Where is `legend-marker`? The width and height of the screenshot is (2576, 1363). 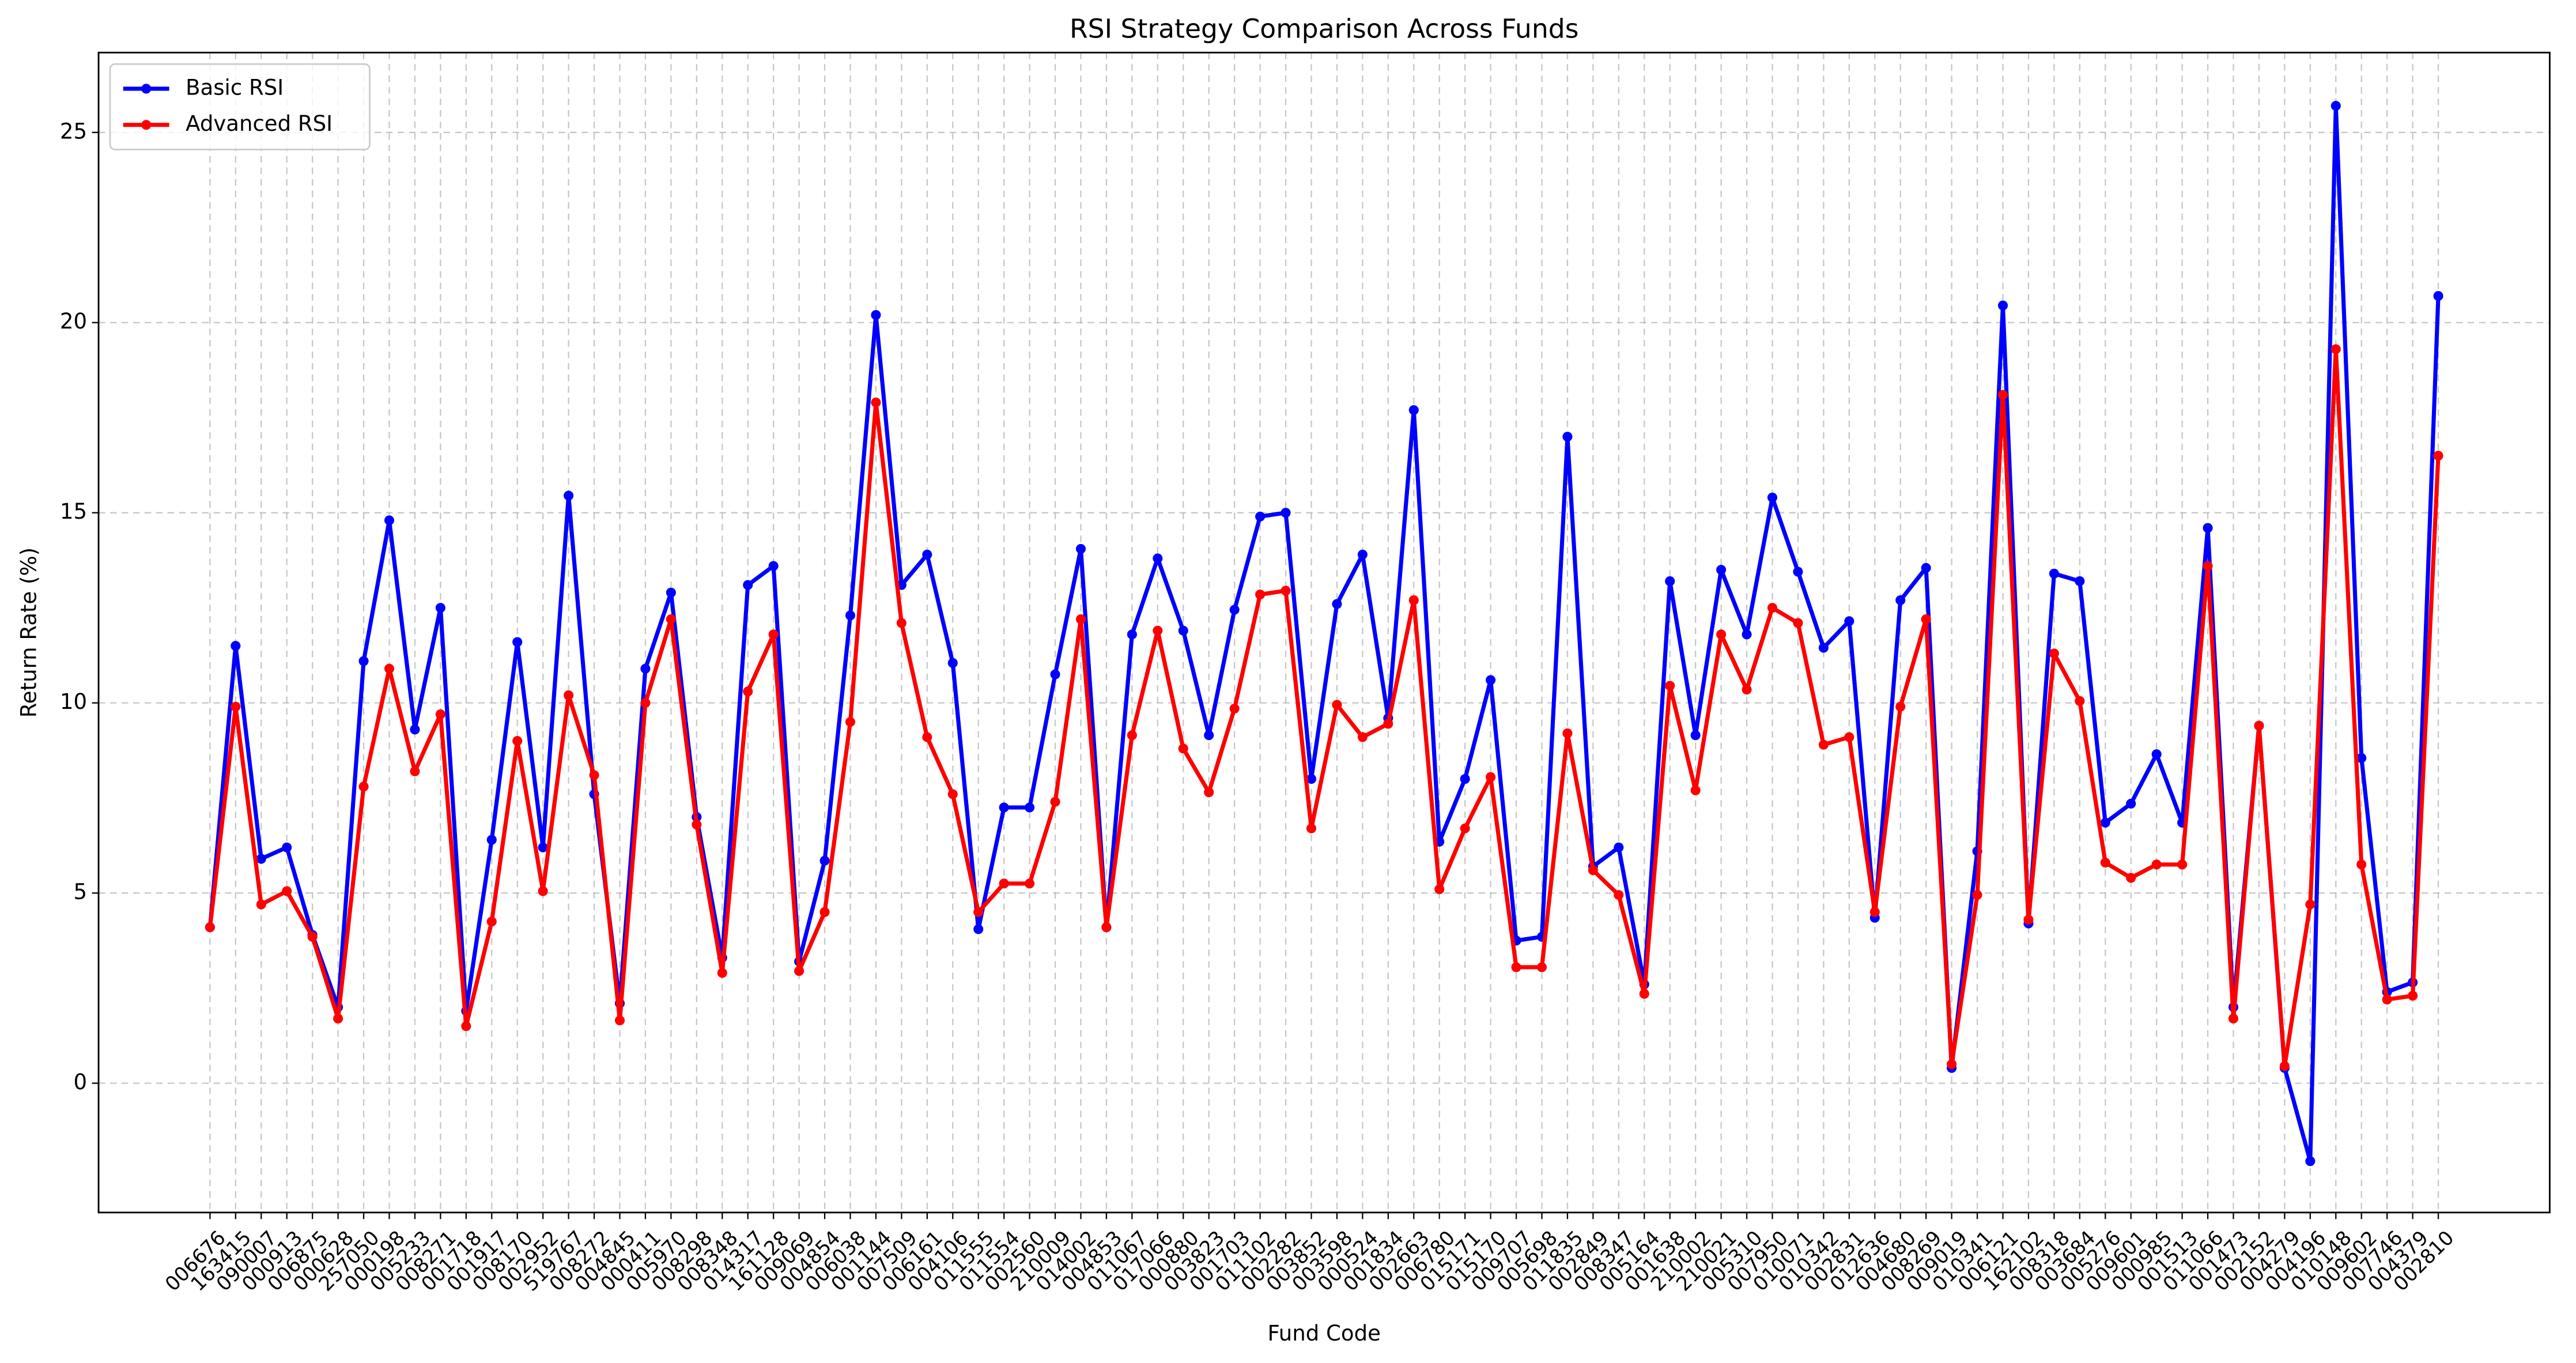
legend-marker is located at coordinates (146, 125).